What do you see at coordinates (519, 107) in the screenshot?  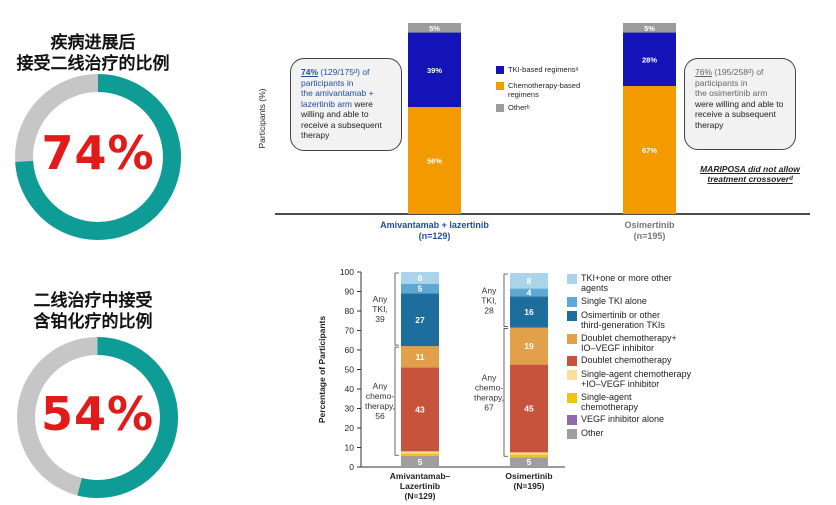 I see `top-legend-label: Otherᵇ` at bounding box center [519, 107].